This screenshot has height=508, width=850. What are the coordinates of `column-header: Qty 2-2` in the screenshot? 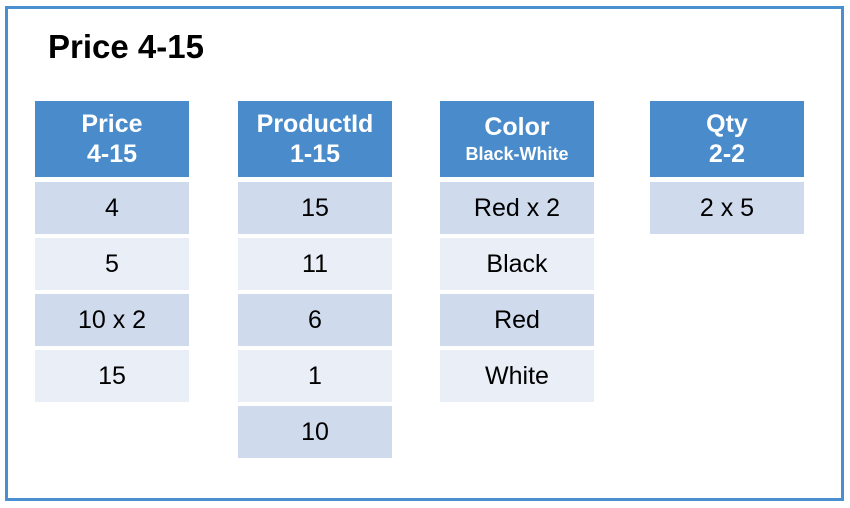 It's located at (727, 139).